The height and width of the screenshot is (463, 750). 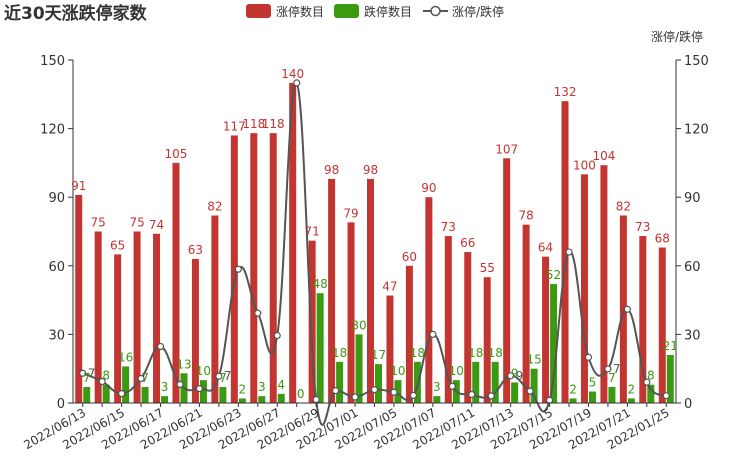 What do you see at coordinates (565, 92) in the screenshot?
I see `data-label-limit-up: 132` at bounding box center [565, 92].